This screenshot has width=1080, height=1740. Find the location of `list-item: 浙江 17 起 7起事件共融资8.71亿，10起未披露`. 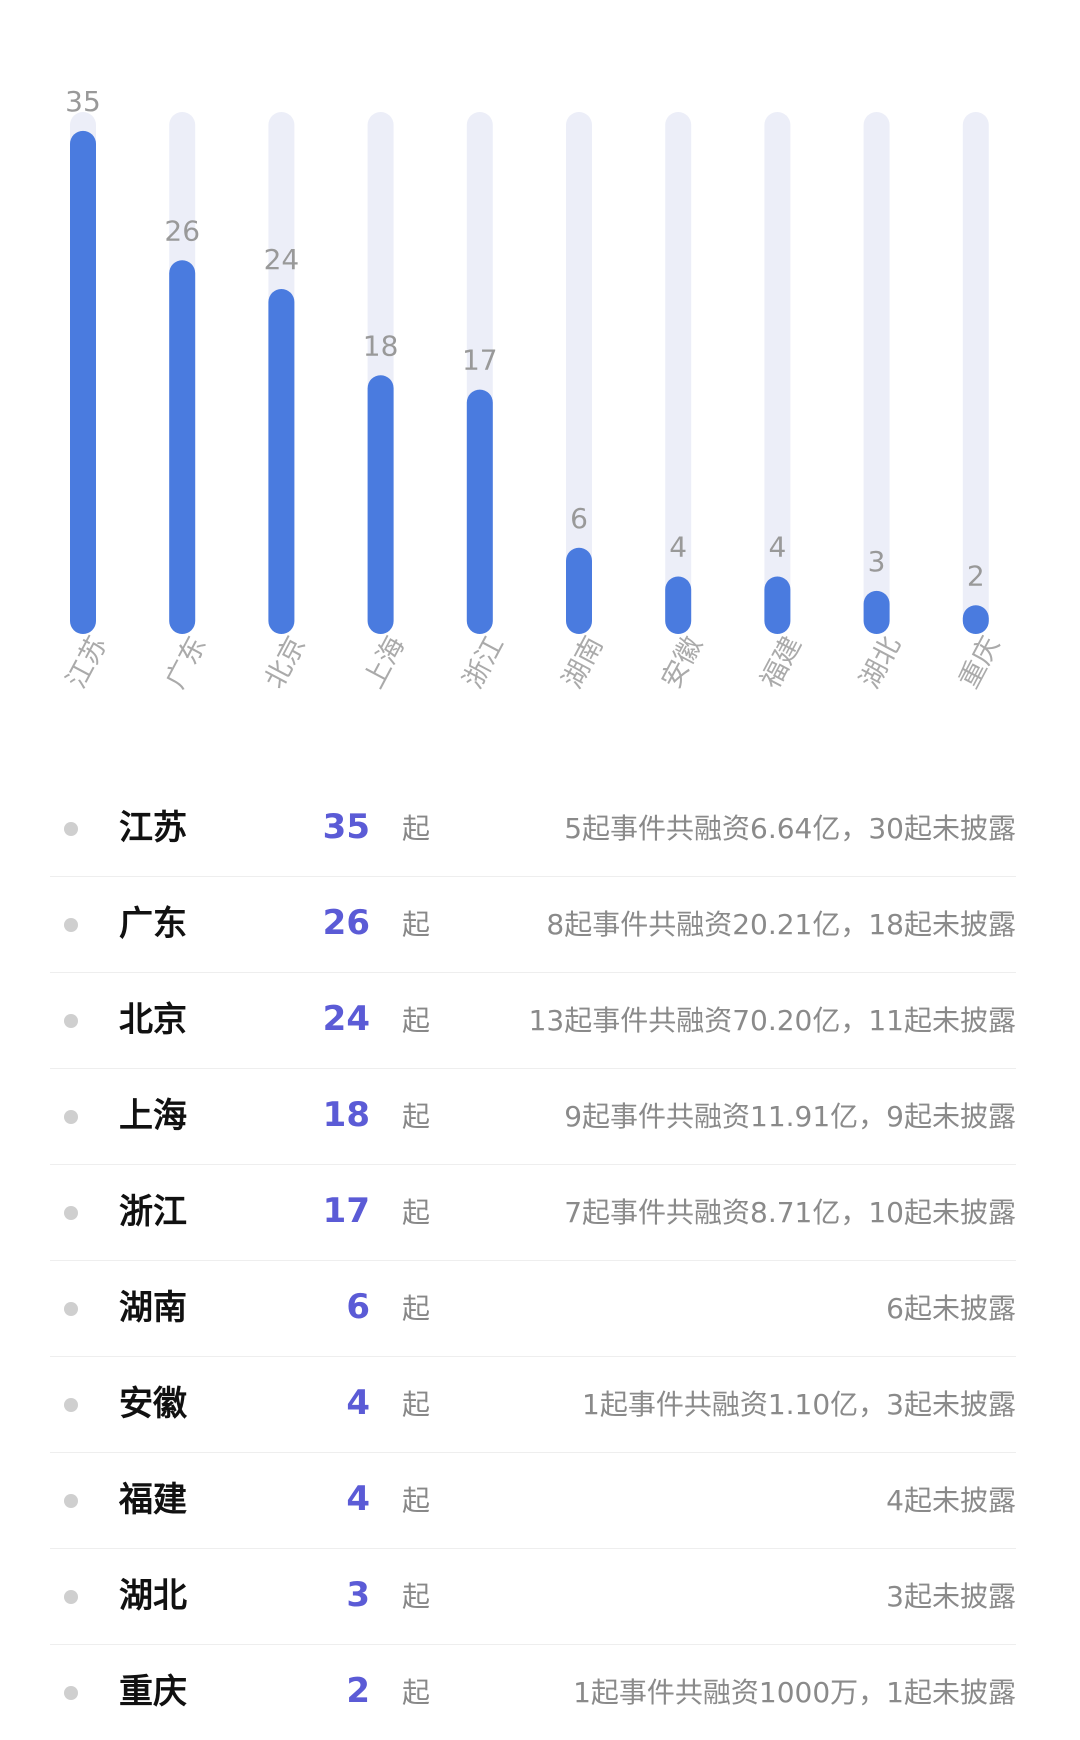

list-item: 浙江 17 起 7起事件共融资8.71亿，10起未披露 is located at coordinates (533, 1213).